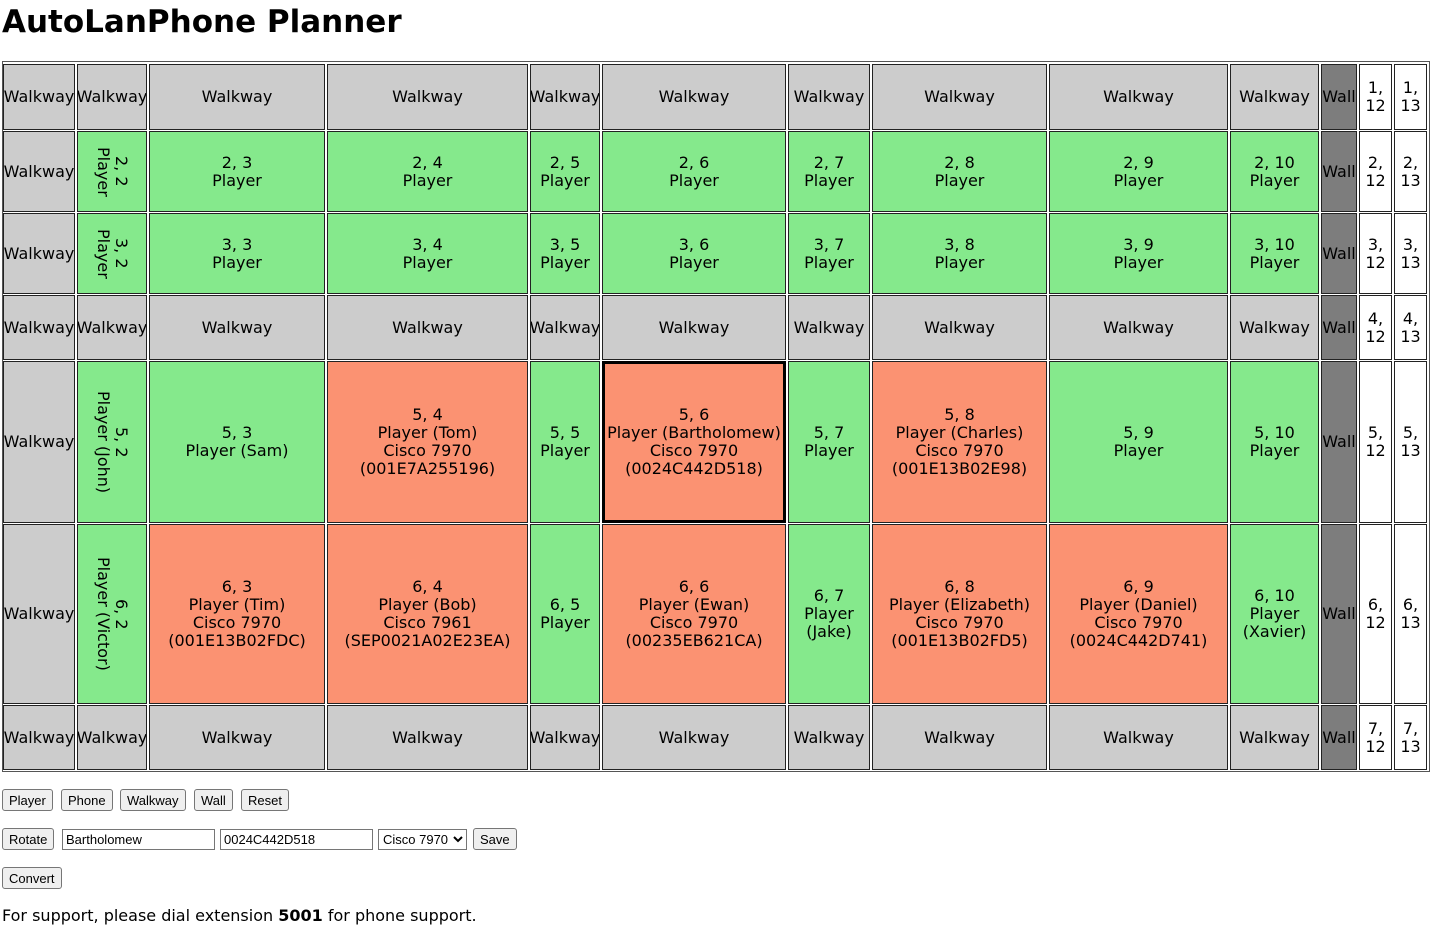 The width and height of the screenshot is (1451, 931). What do you see at coordinates (1339, 171) in the screenshot?
I see `grid-cell-2-11: Wall` at bounding box center [1339, 171].